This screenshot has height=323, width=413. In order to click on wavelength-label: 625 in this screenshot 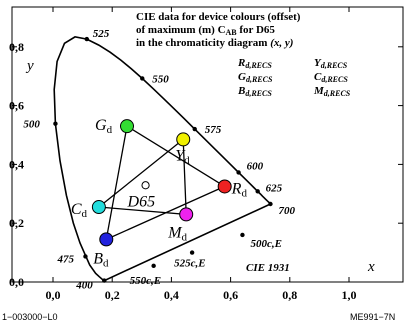, I will do `click(274, 188)`.